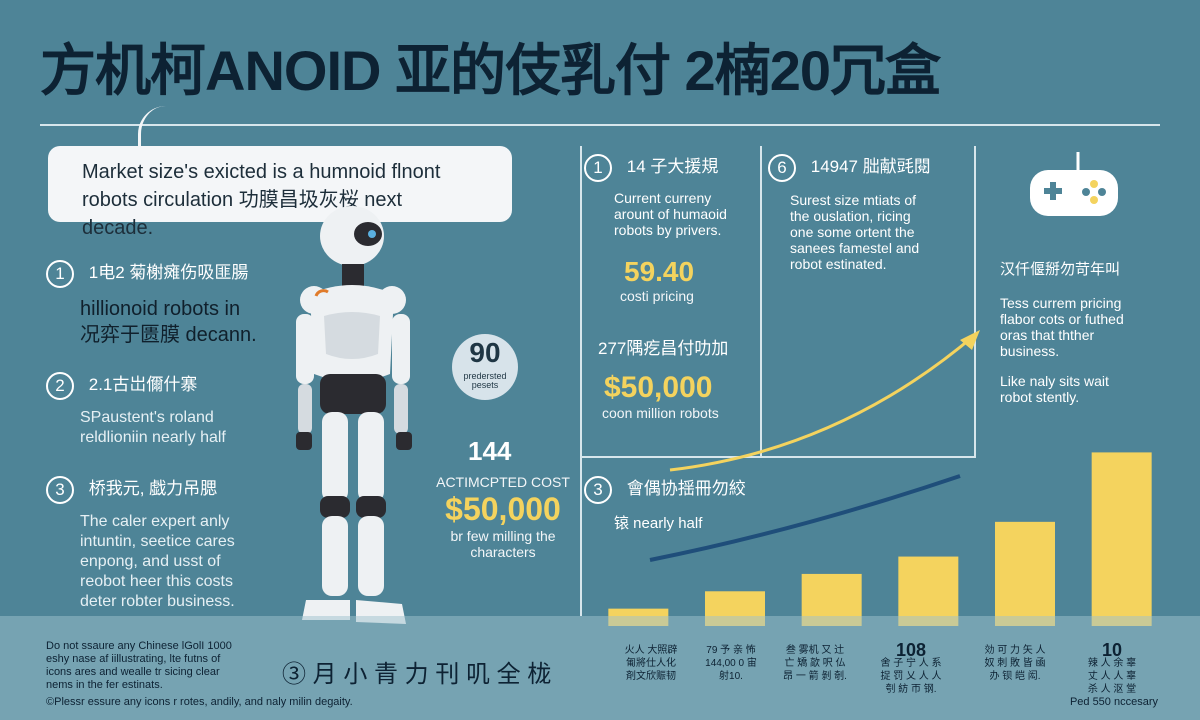  What do you see at coordinates (731, 676) in the screenshot?
I see `category-line: 射10.` at bounding box center [731, 676].